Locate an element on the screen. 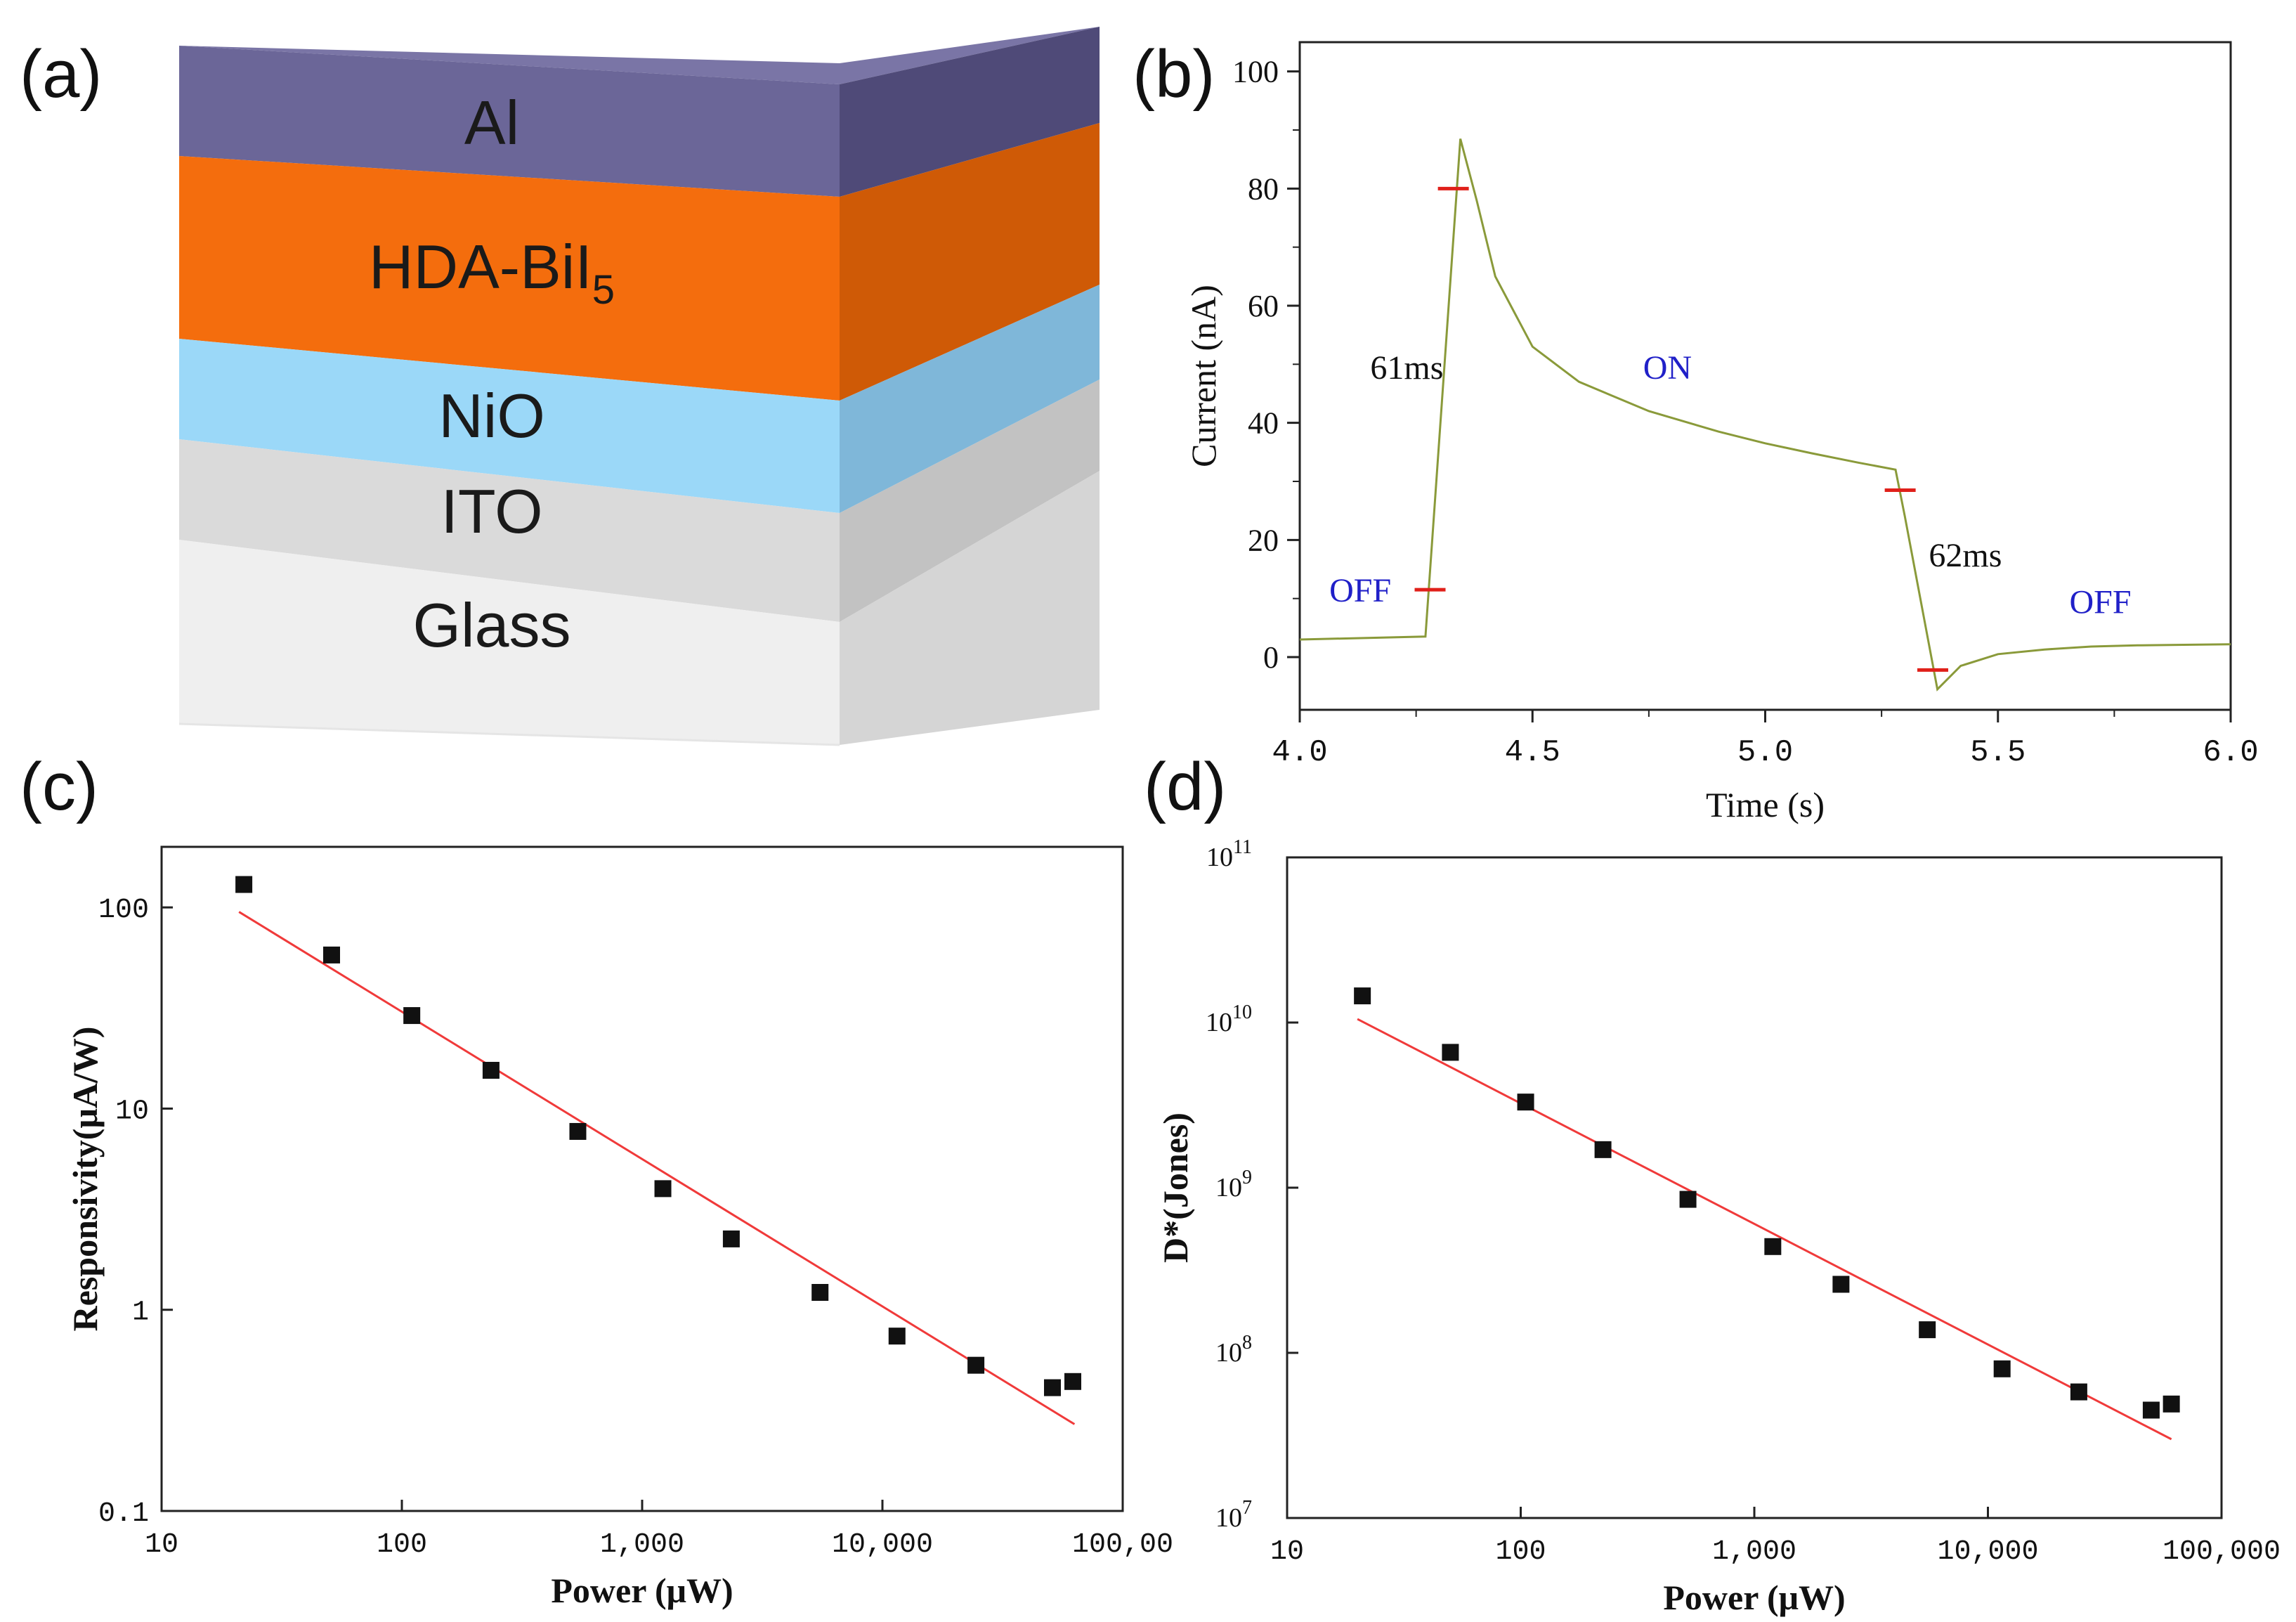 The image size is (2296, 1622). annotation-b: 61ms is located at coordinates (1406, 368).